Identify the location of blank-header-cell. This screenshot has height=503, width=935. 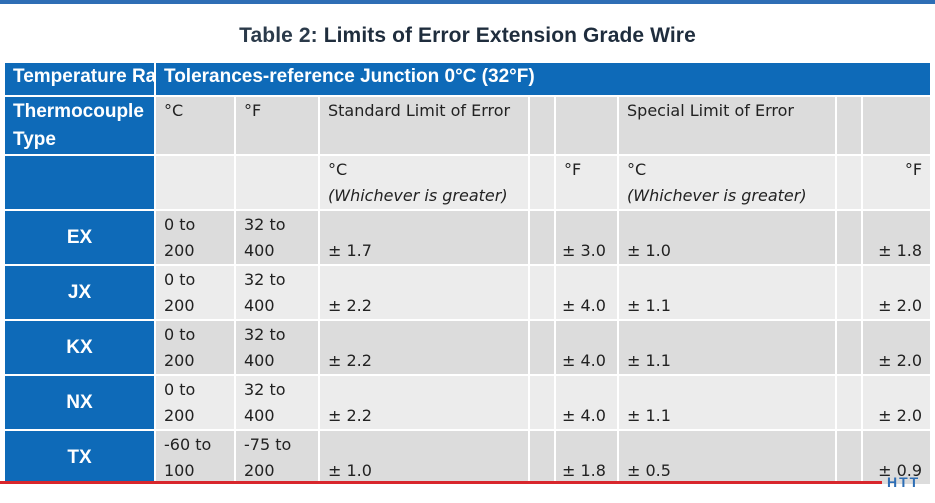
(79, 182).